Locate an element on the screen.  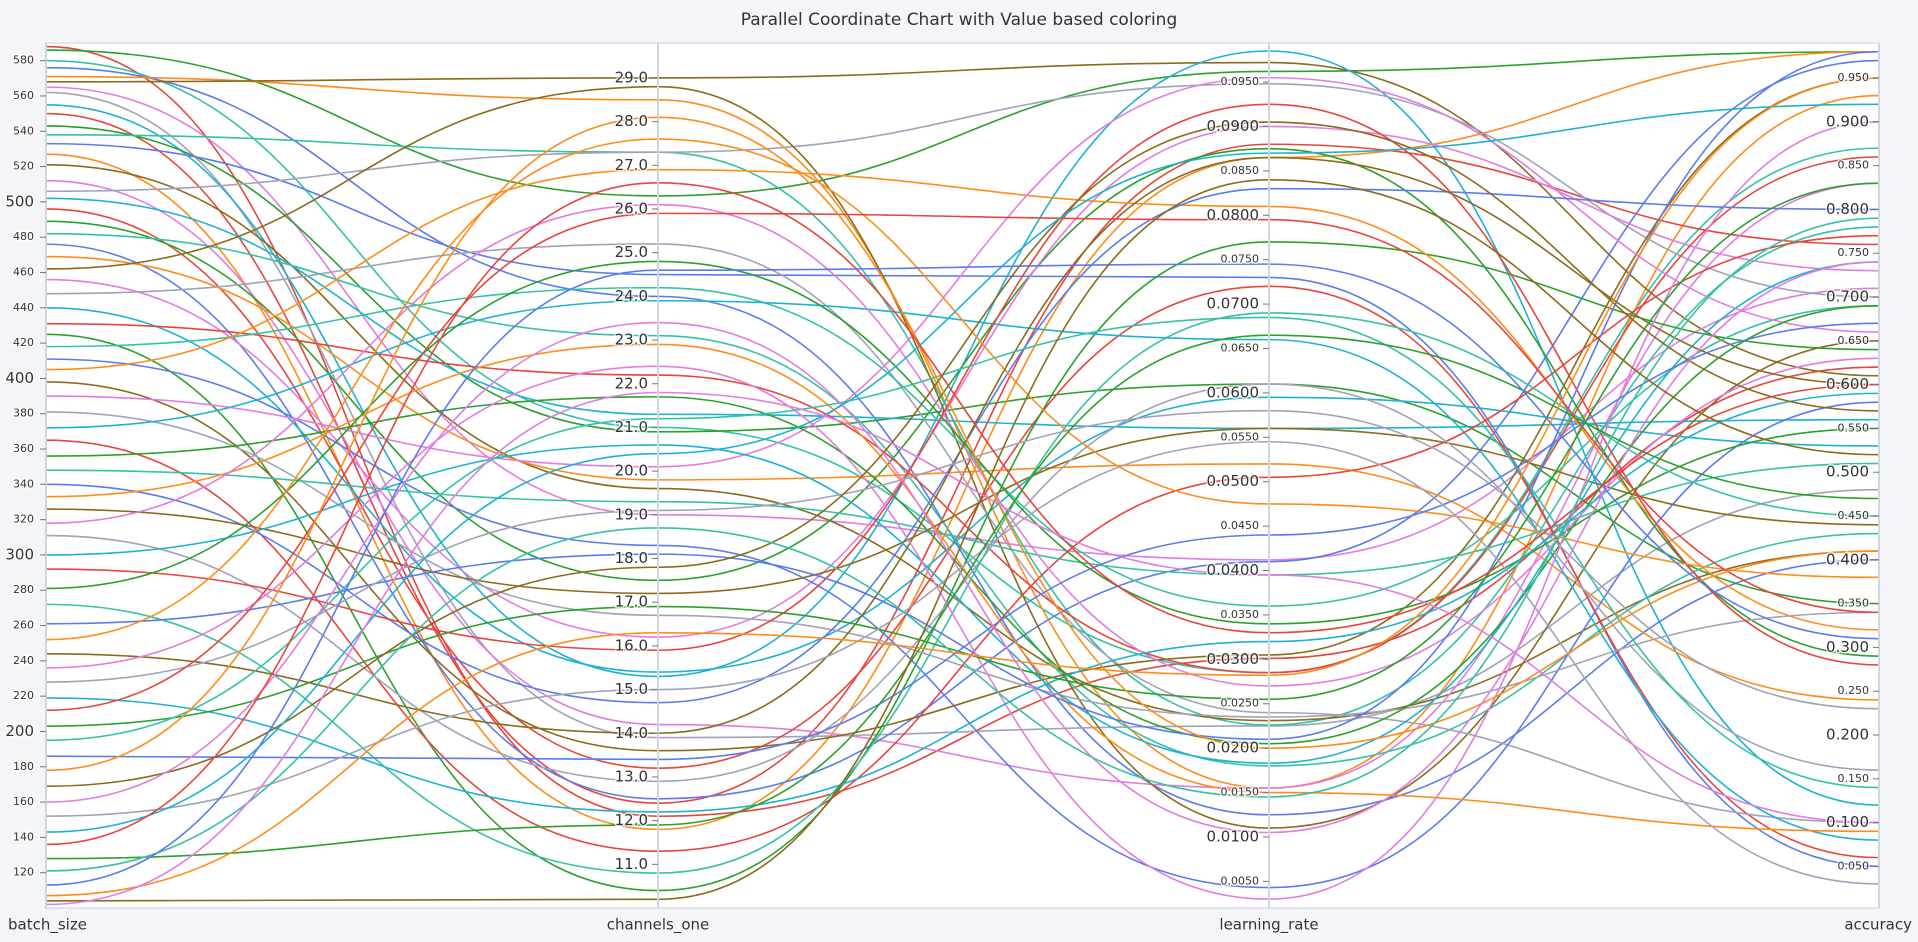
tick-label: 0.0150 is located at coordinates (1240, 792).